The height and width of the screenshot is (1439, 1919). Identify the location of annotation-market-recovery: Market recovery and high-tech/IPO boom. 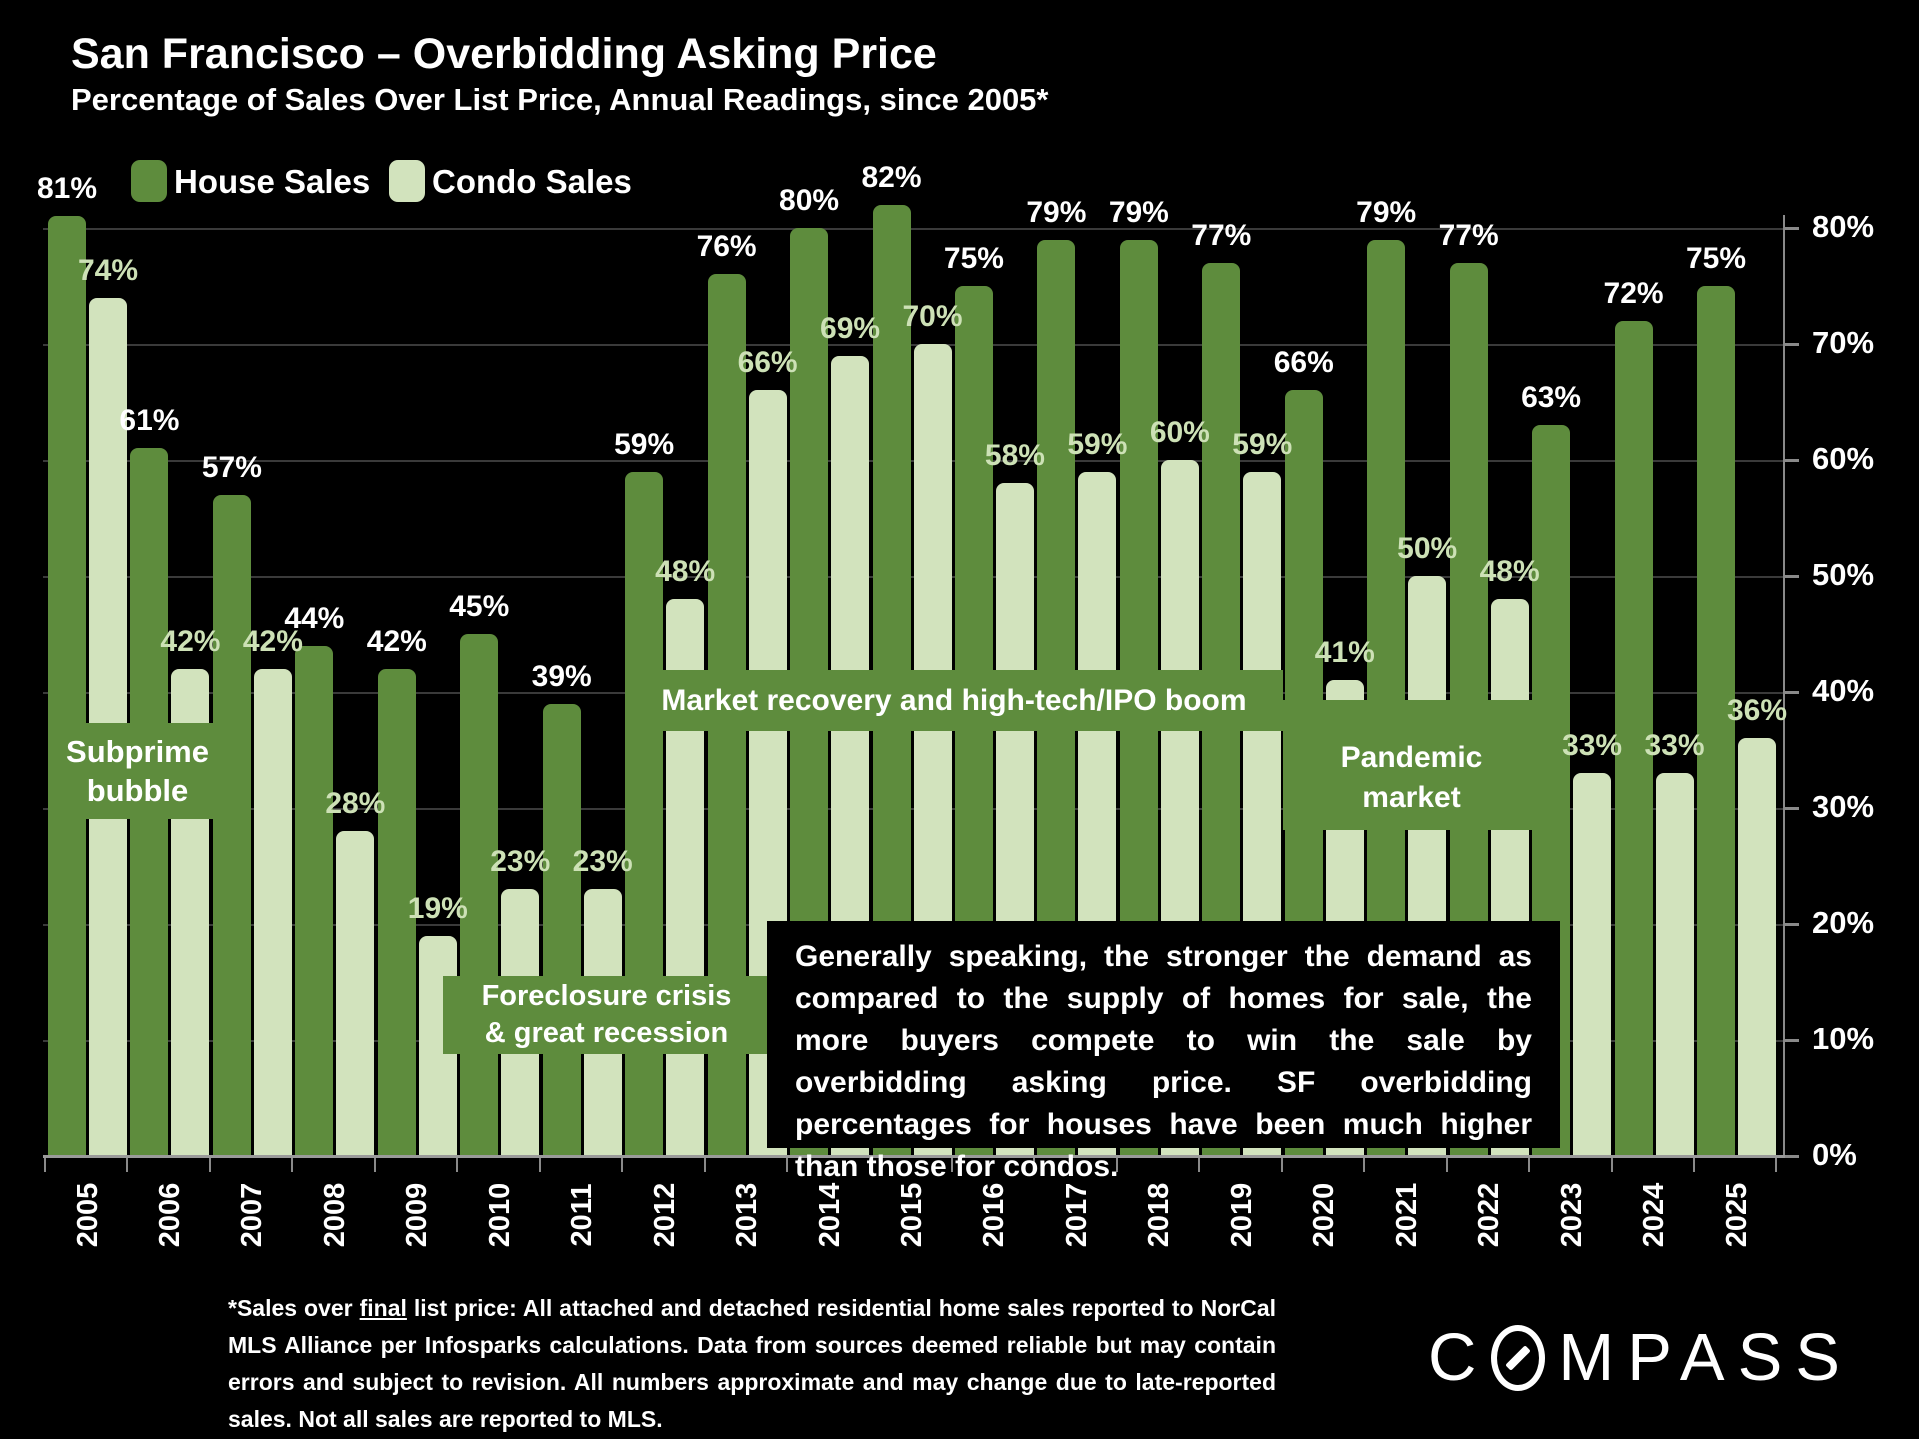
(954, 700).